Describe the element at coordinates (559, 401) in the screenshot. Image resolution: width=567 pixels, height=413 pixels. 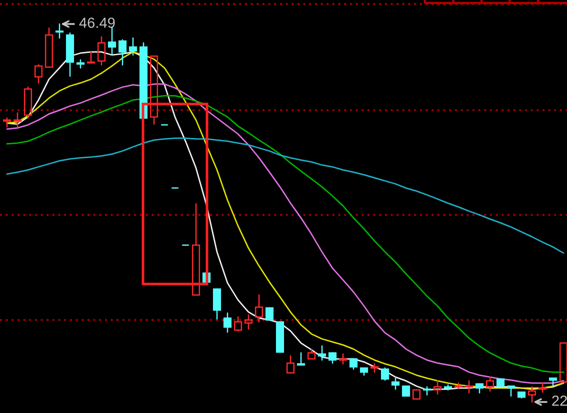
I see `annotation: 22` at that location.